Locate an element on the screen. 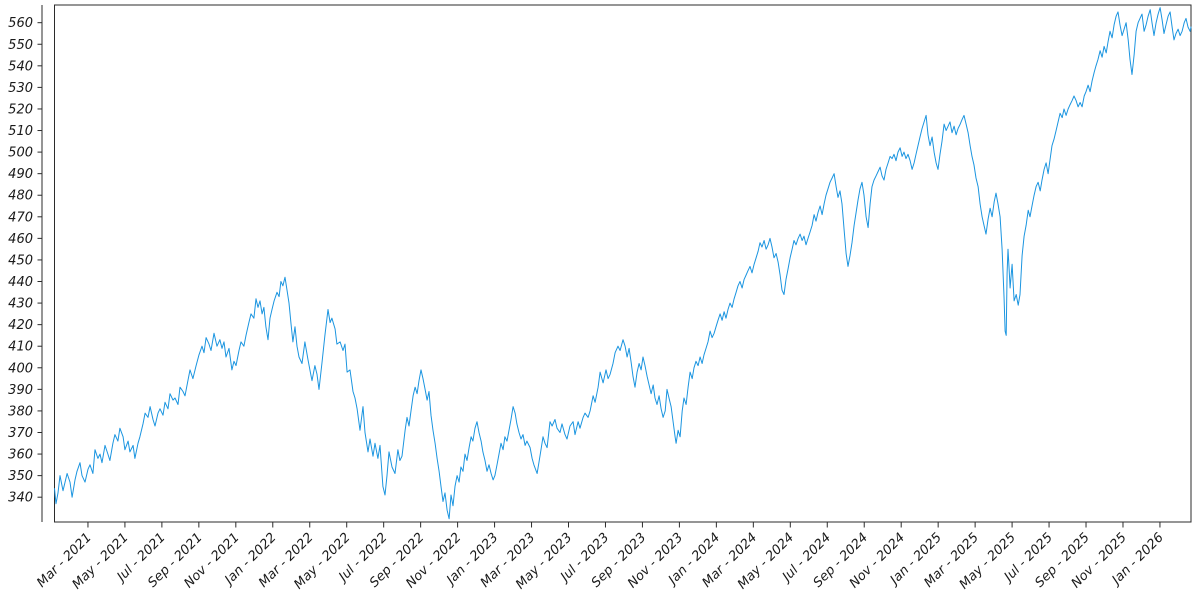  y-tick-label: 450 is located at coordinates (20, 260).